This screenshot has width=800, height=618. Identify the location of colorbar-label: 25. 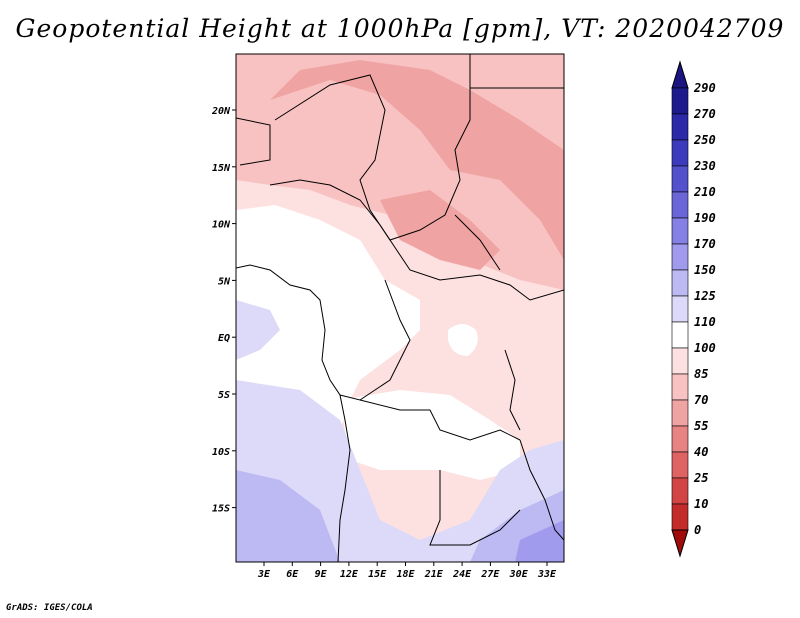
(700, 478).